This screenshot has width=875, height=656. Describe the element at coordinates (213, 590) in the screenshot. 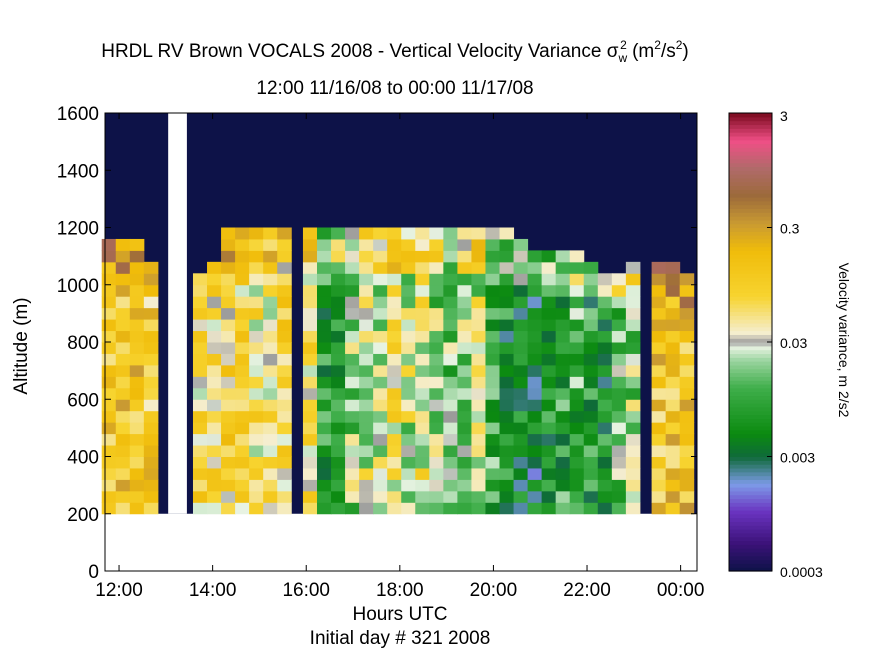

I see `x-tick-label: 14:00` at that location.